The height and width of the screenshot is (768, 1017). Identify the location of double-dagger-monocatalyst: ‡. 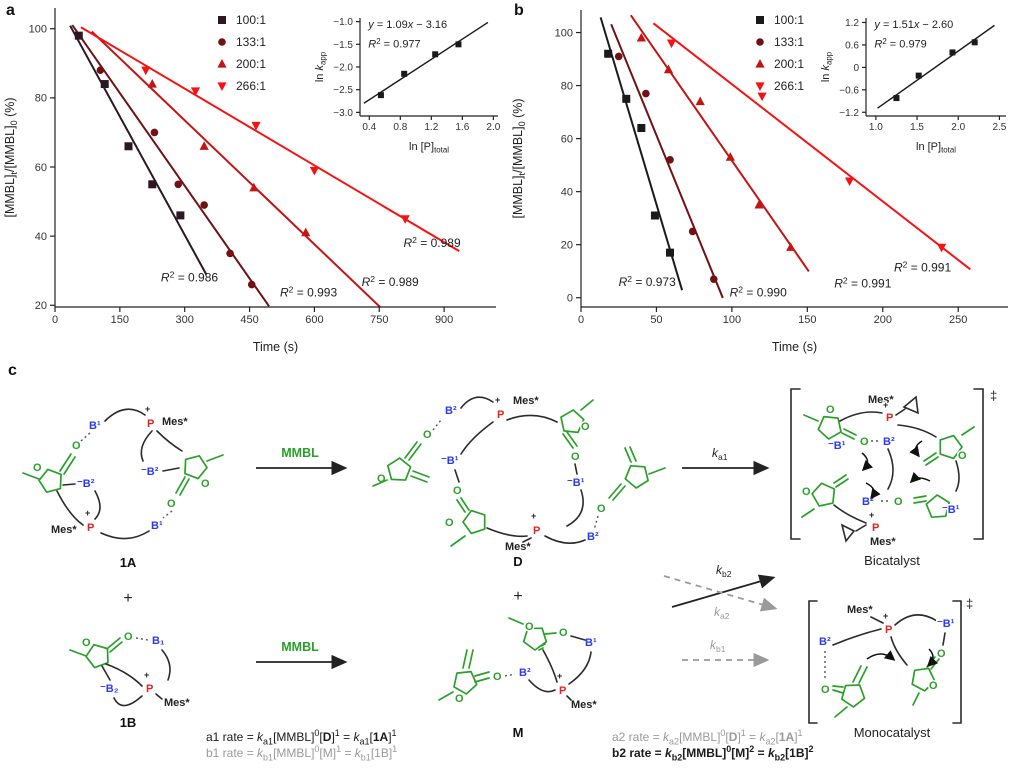
(969, 603).